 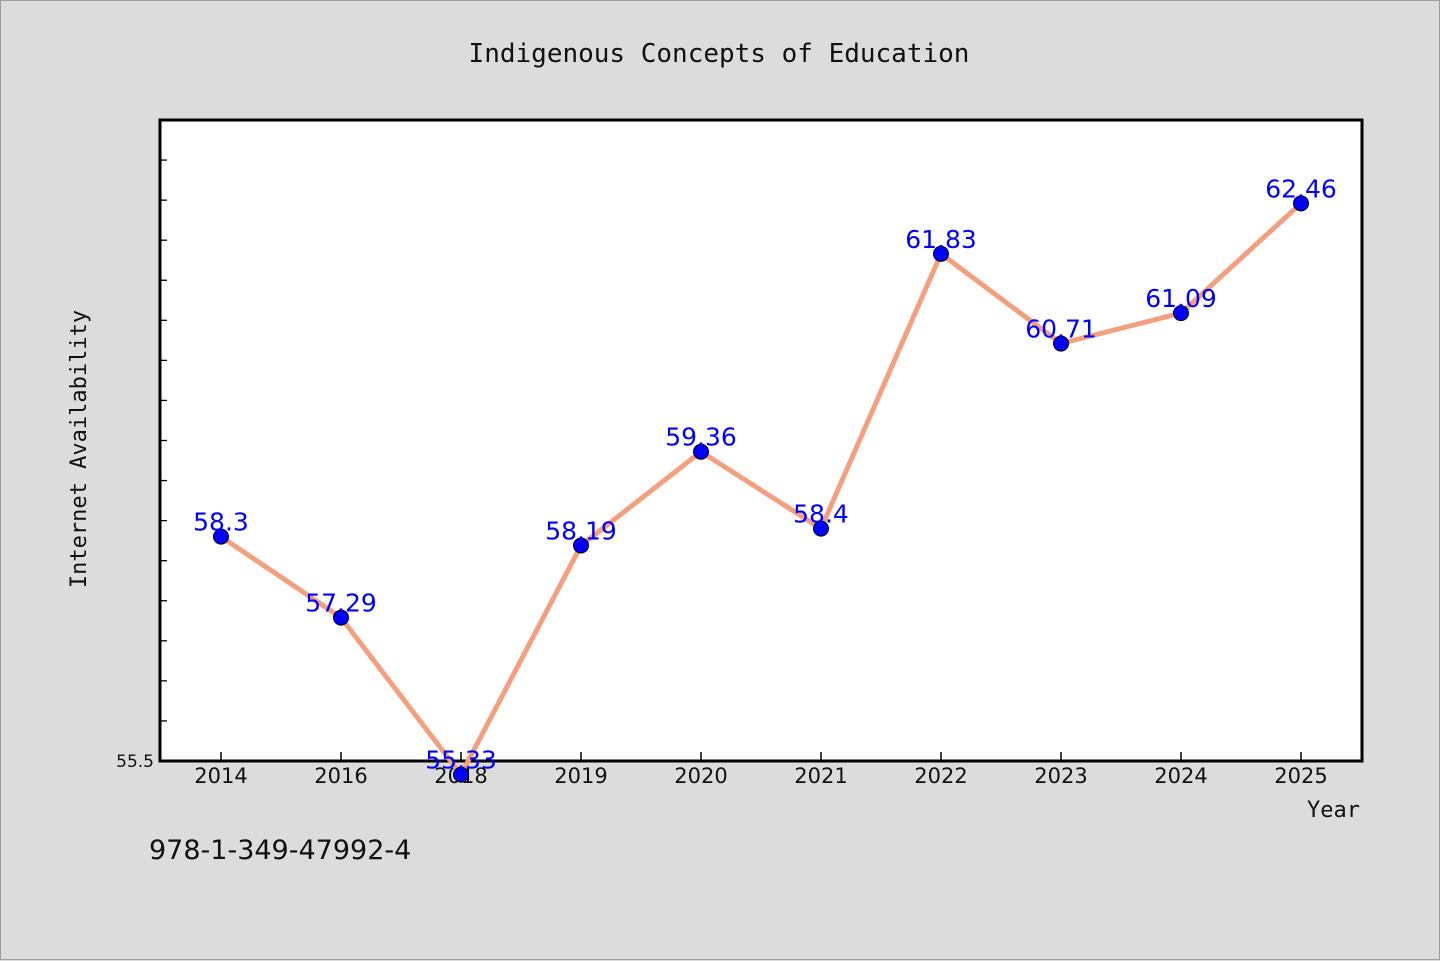 I want to click on data-label: 57.29, so click(x=341, y=603).